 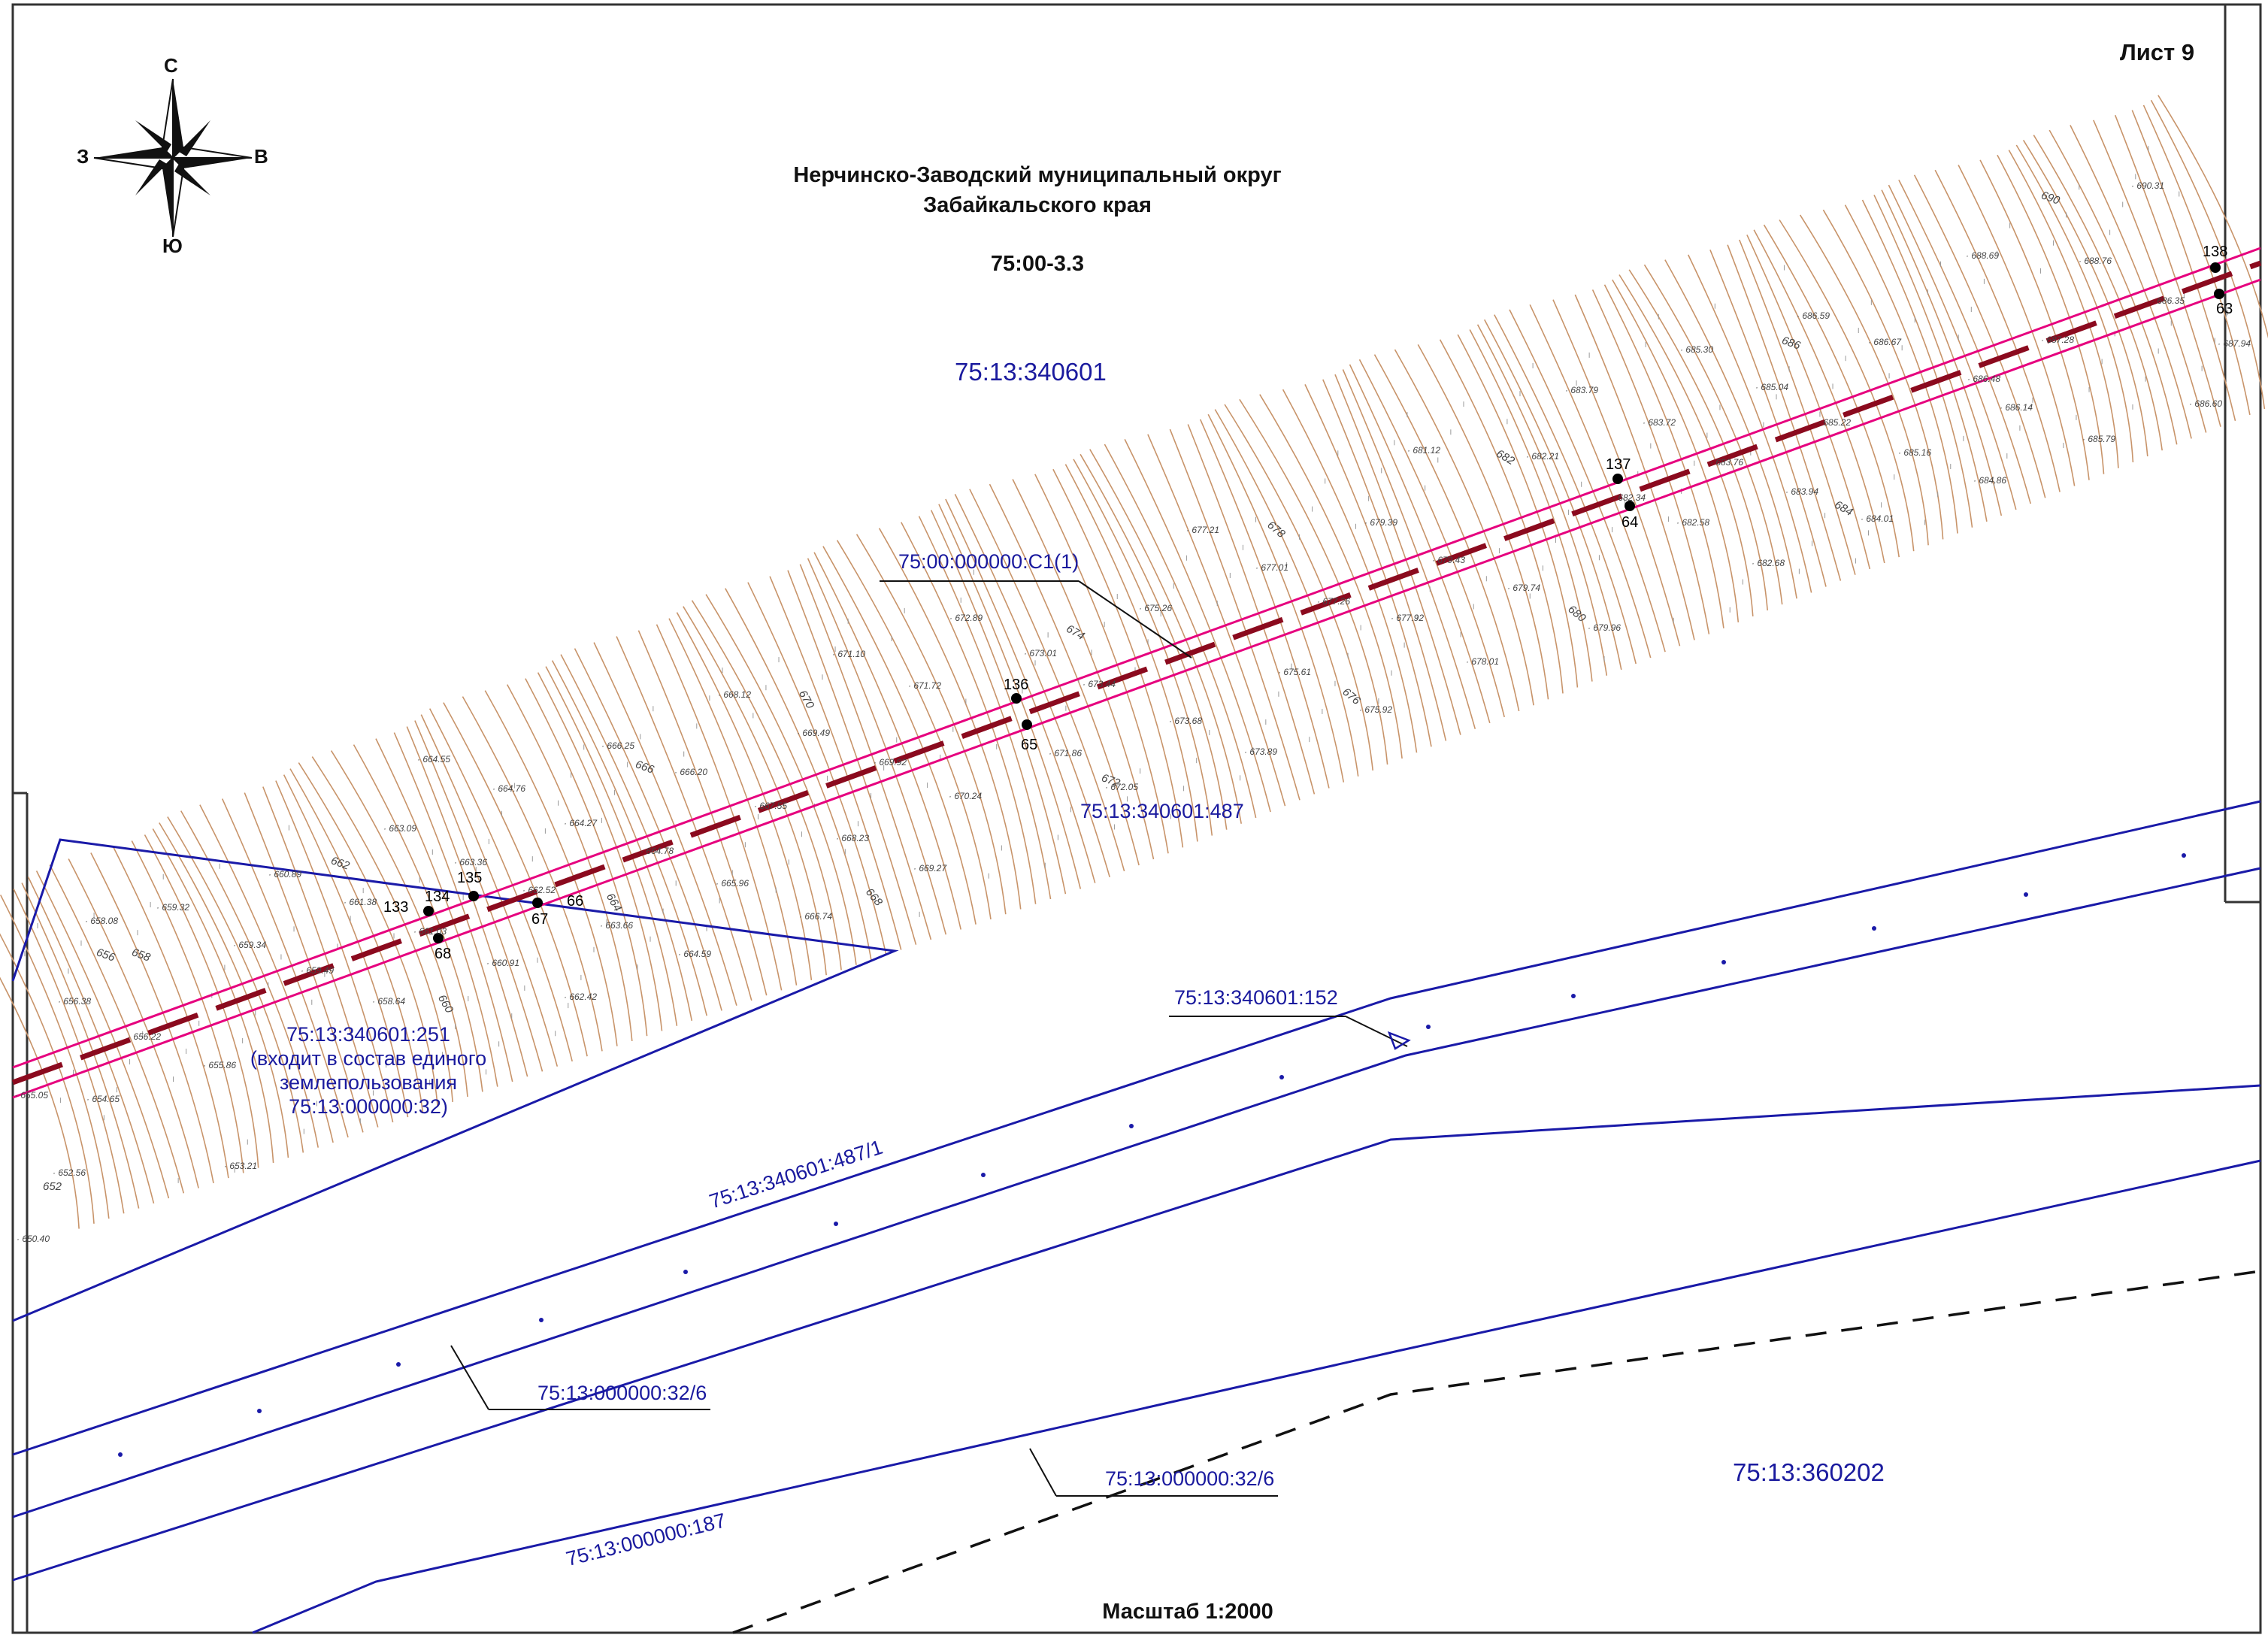 What do you see at coordinates (2148, 185) in the screenshot?
I see `spot-elevation: · 690.31` at bounding box center [2148, 185].